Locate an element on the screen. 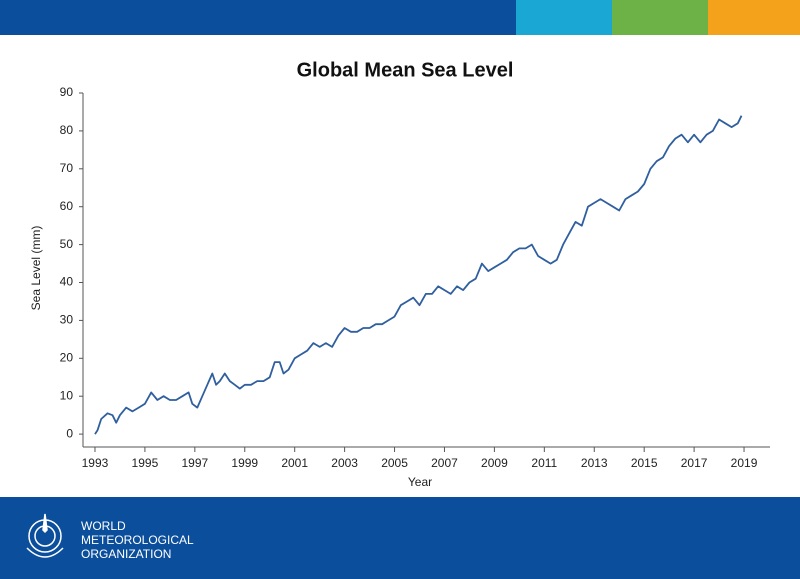  y-tick-label: 10 is located at coordinates (67, 395).